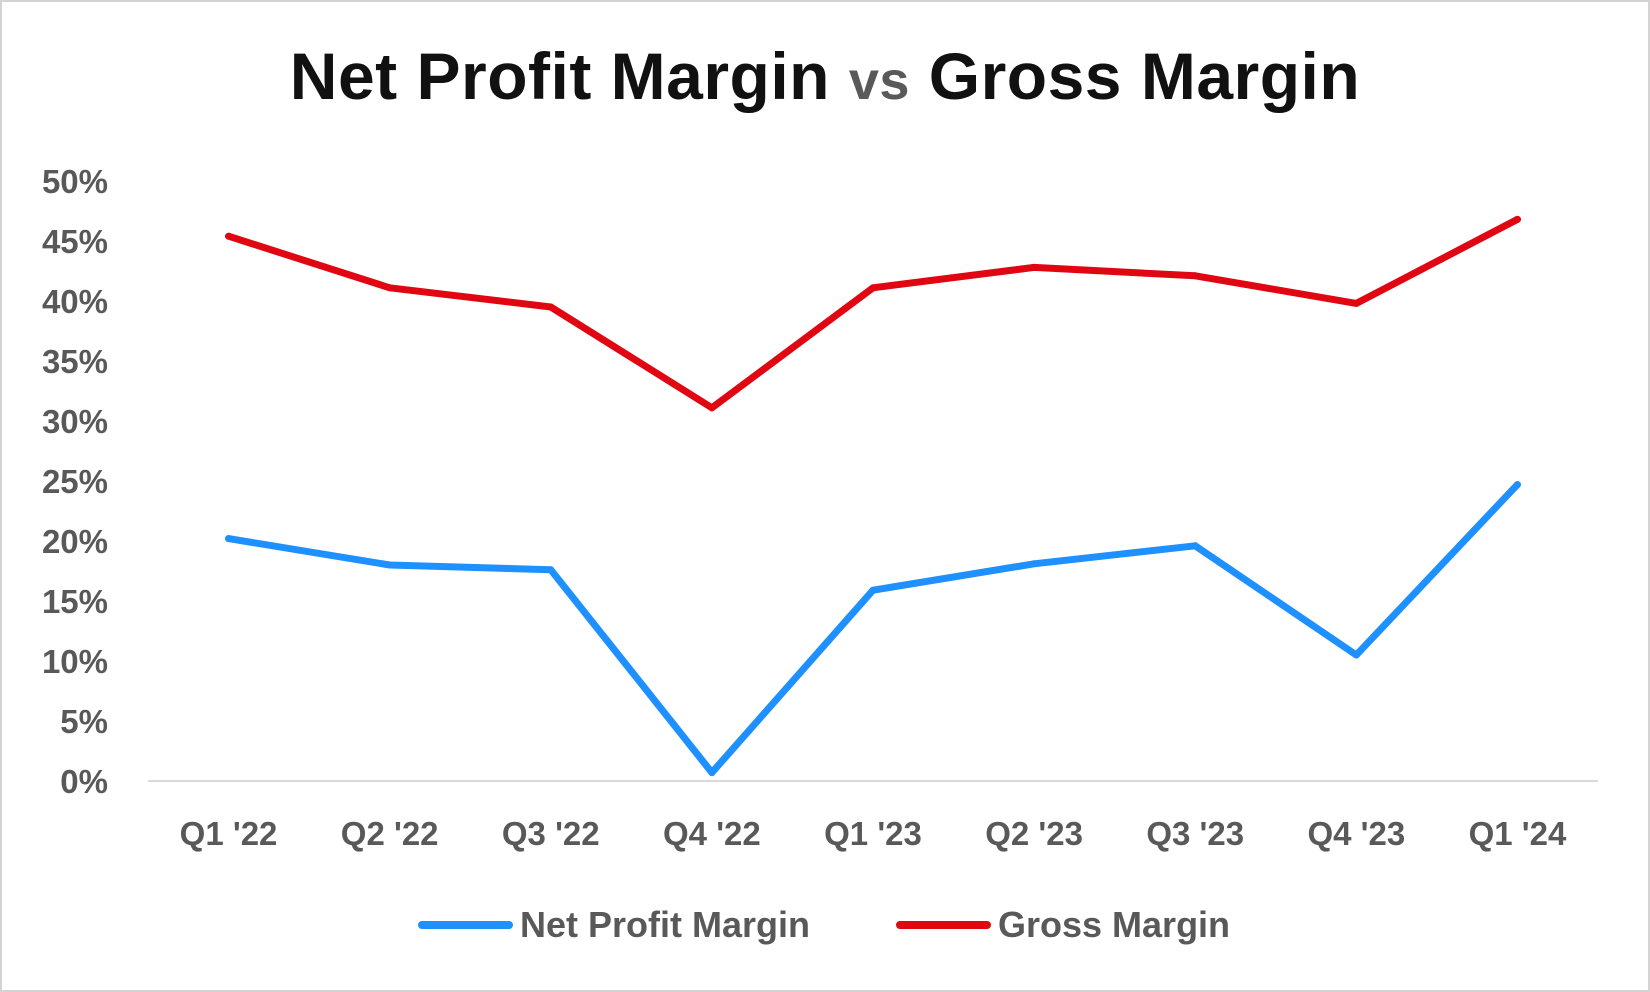 This screenshot has width=1650, height=992. I want to click on legend: Net Profit Margin Gross Margin, so click(824, 924).